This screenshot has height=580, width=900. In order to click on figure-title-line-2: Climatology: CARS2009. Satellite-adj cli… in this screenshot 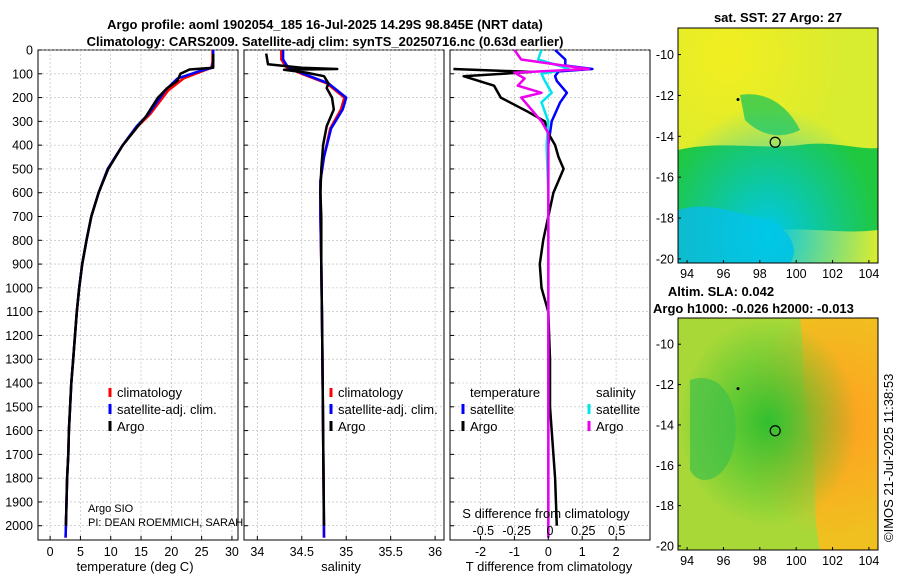, I will do `click(325, 41)`.